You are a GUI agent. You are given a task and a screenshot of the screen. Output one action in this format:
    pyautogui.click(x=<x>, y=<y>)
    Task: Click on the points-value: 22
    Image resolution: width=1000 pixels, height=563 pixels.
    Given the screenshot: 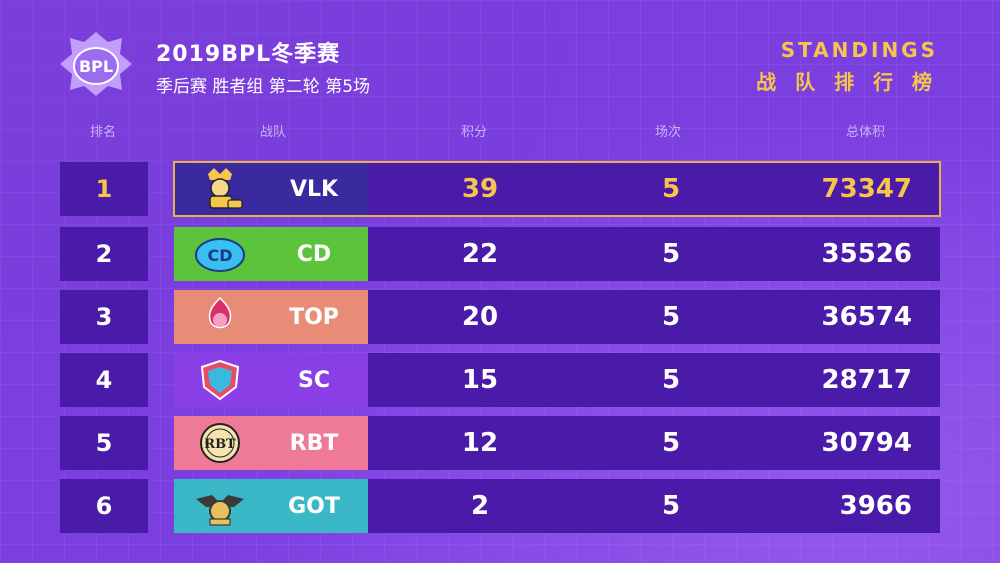 What is the action you would take?
    pyautogui.click(x=480, y=254)
    